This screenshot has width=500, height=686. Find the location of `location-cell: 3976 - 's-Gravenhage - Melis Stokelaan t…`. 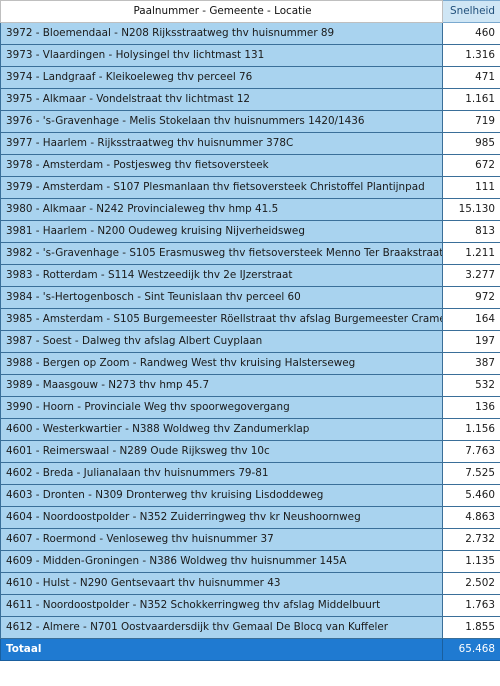

location-cell: 3976 - 's-Gravenhage - Melis Stokelaan t… is located at coordinates (221, 121).